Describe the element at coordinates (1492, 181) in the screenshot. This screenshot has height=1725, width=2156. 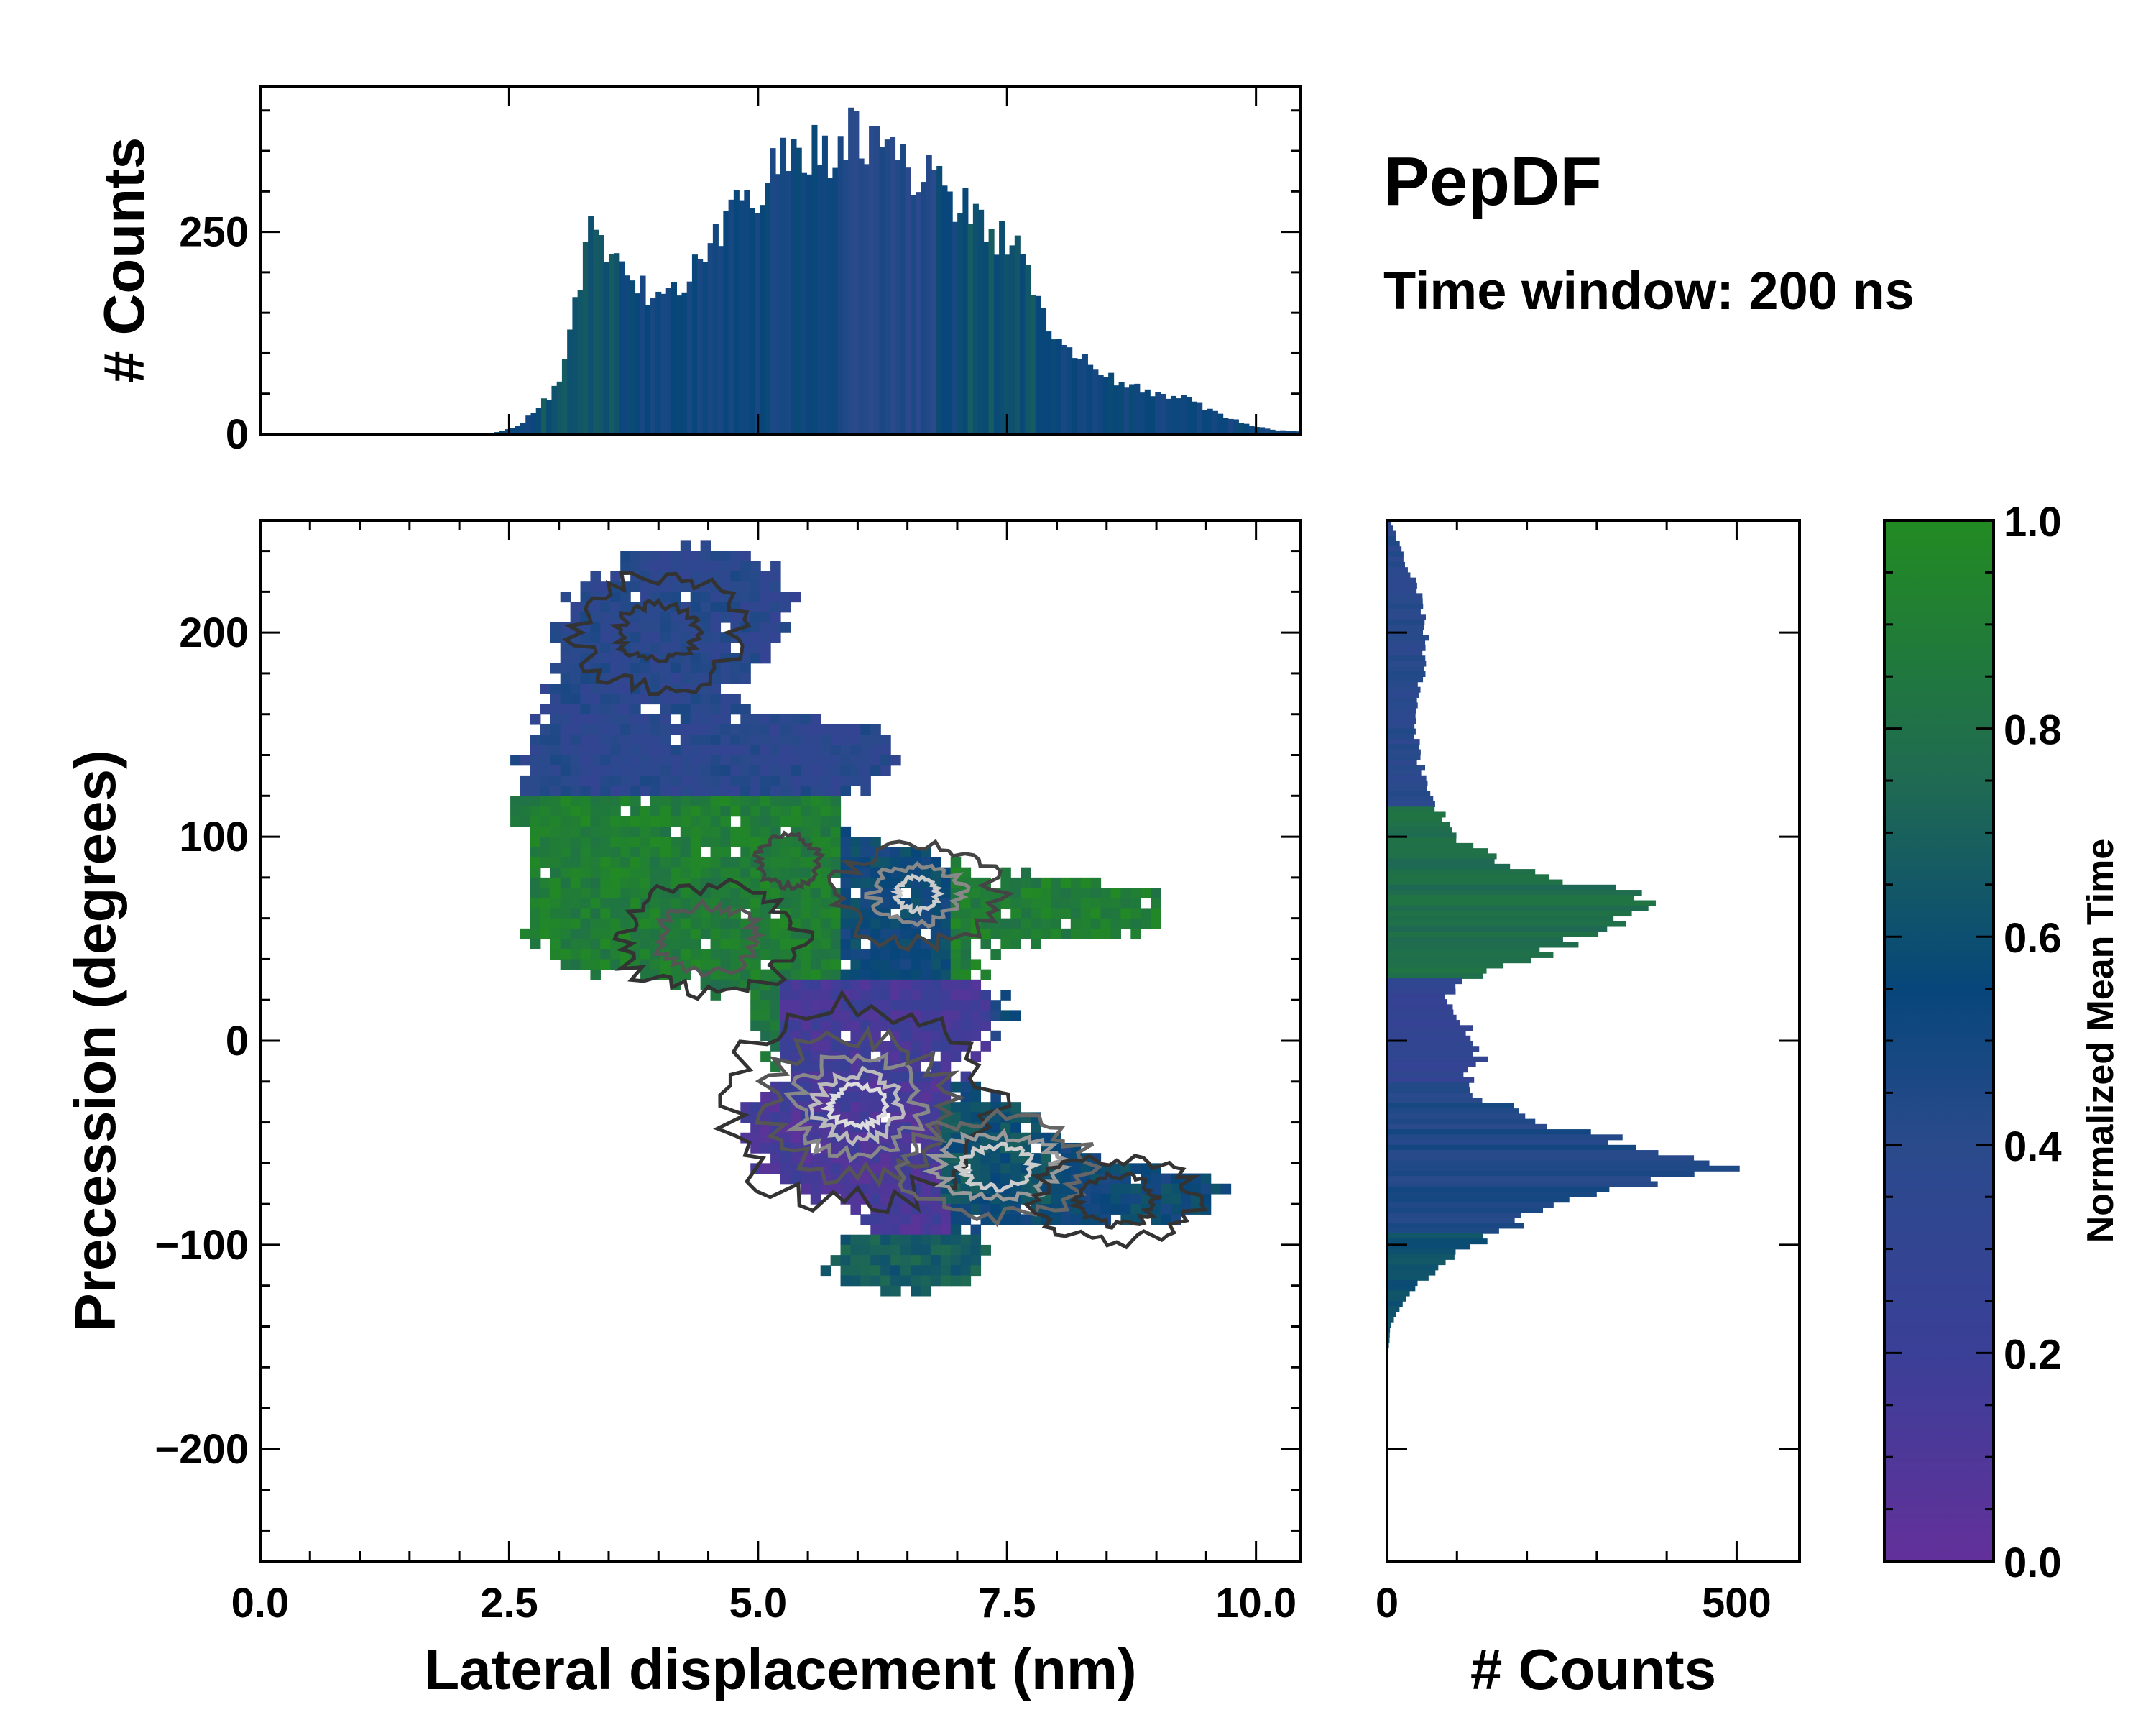
I see `chart-title: PepDF` at that location.